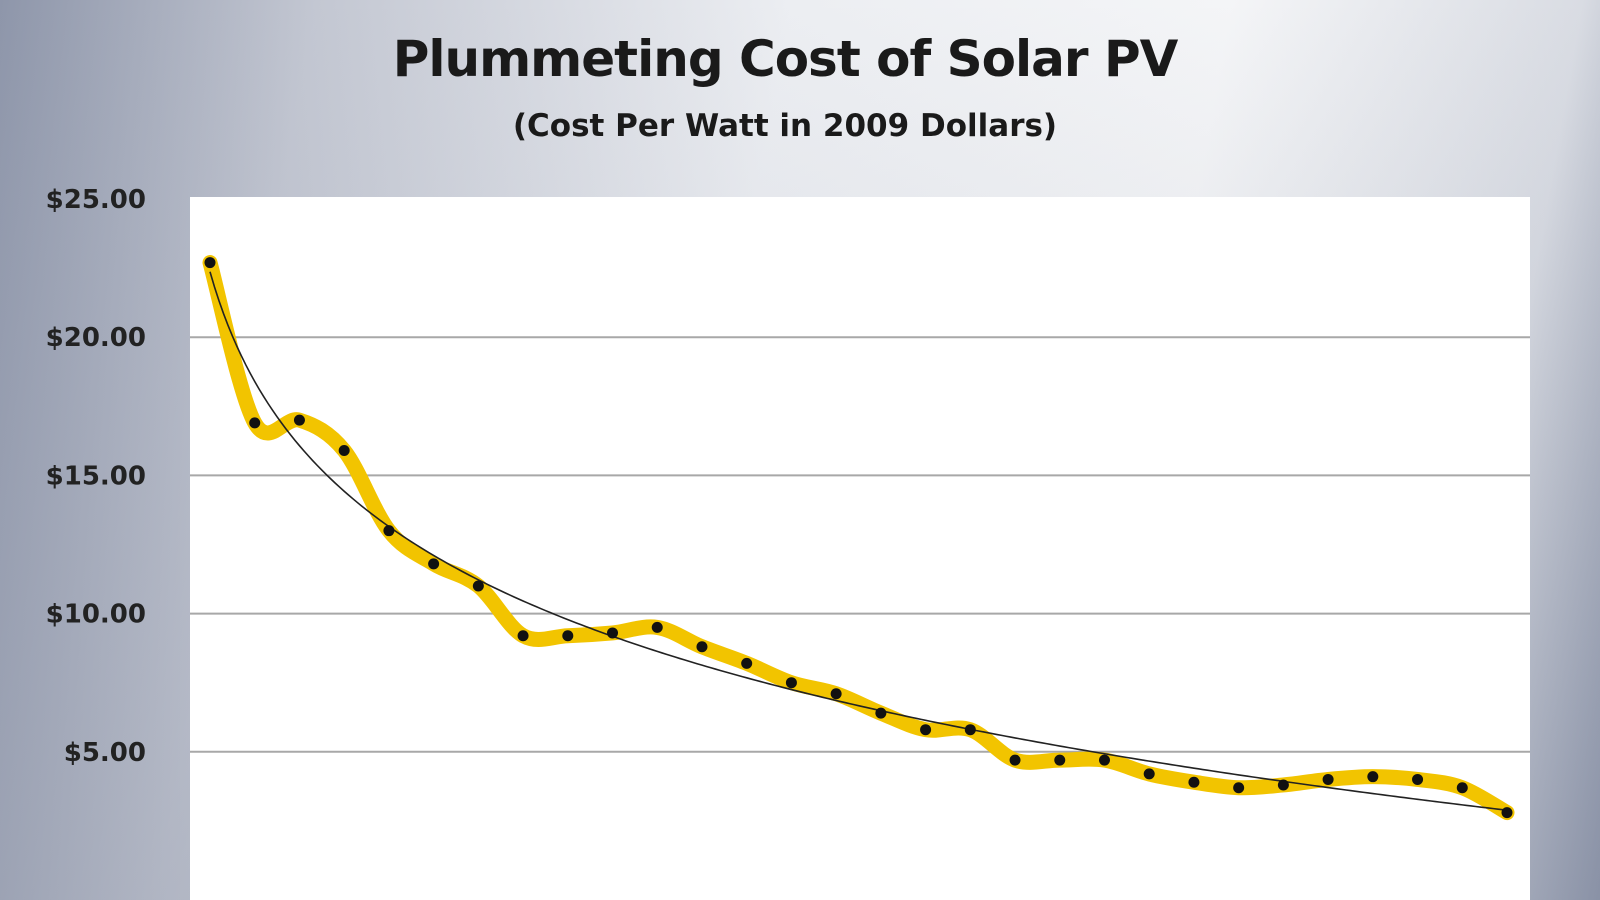 The image size is (1600, 900). What do you see at coordinates (785, 59) in the screenshot?
I see `chart-title: Plummeting Cost of Solar PV` at bounding box center [785, 59].